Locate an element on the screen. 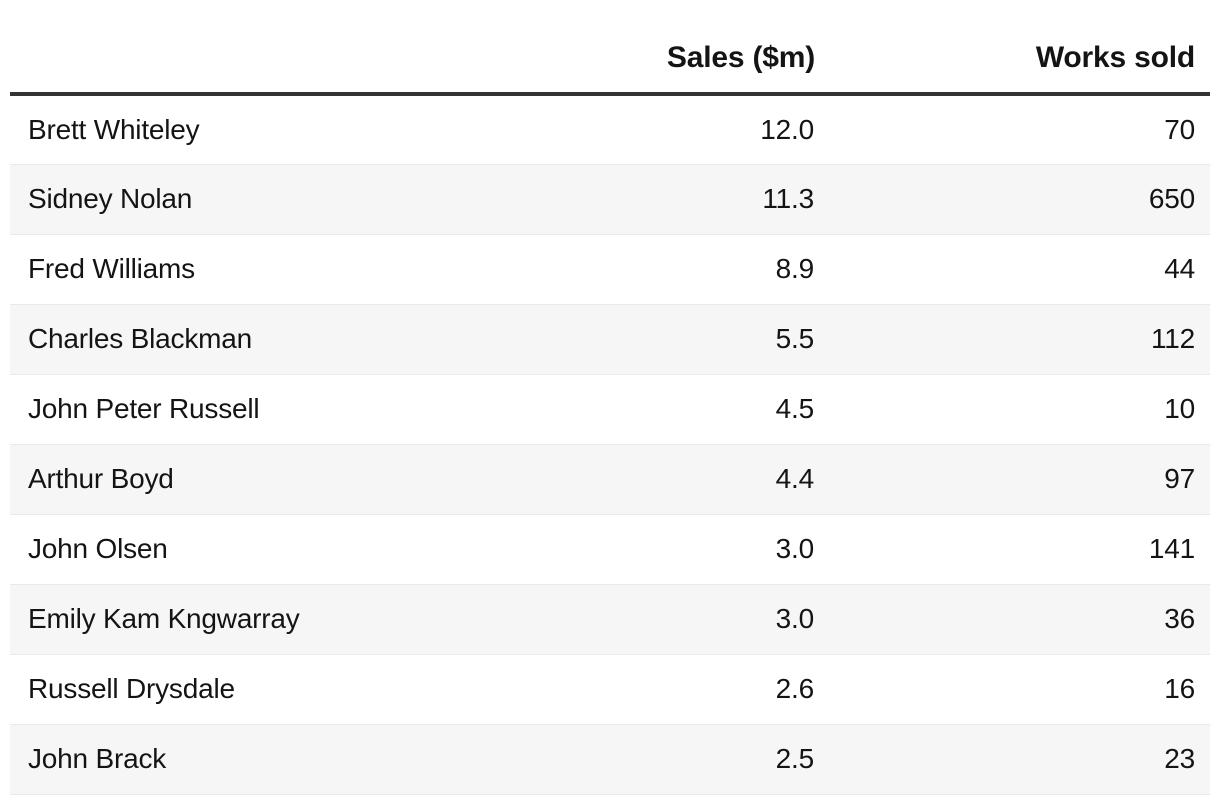 This screenshot has height=804, width=1220. table-row: Brett Whiteley 12.0 70 is located at coordinates (610, 129).